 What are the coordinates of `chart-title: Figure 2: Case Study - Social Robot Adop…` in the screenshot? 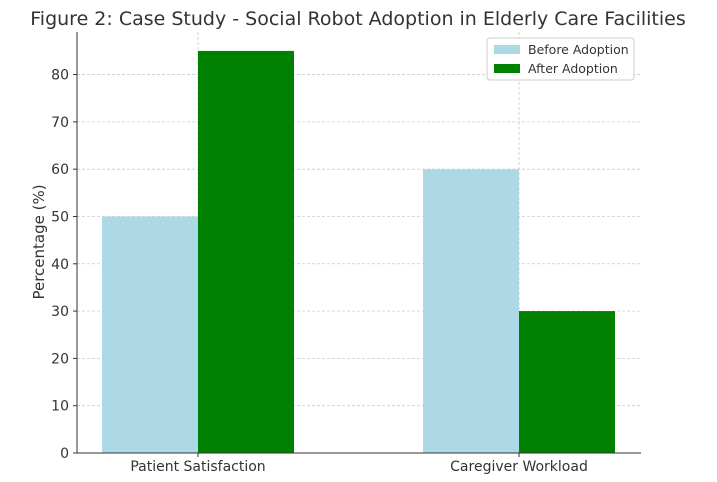 It's located at (358, 19).